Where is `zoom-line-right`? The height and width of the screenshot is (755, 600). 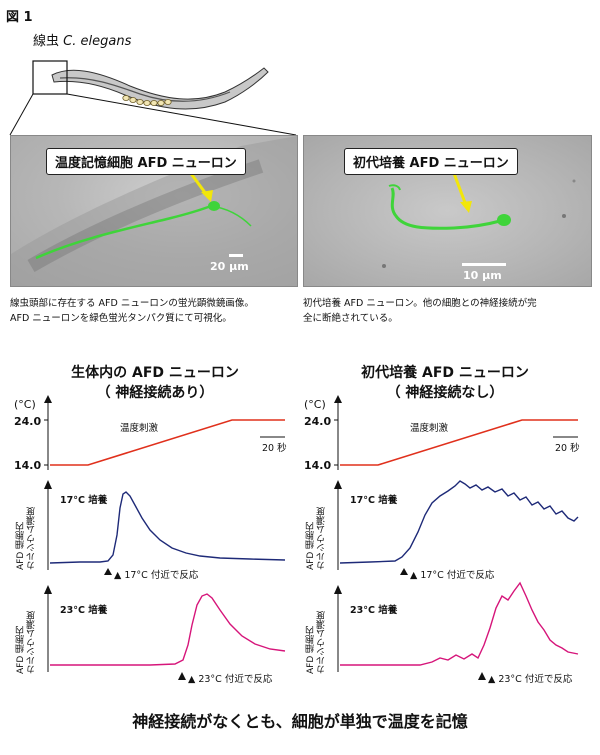
zoom-line-right is located at coordinates (181, 114).